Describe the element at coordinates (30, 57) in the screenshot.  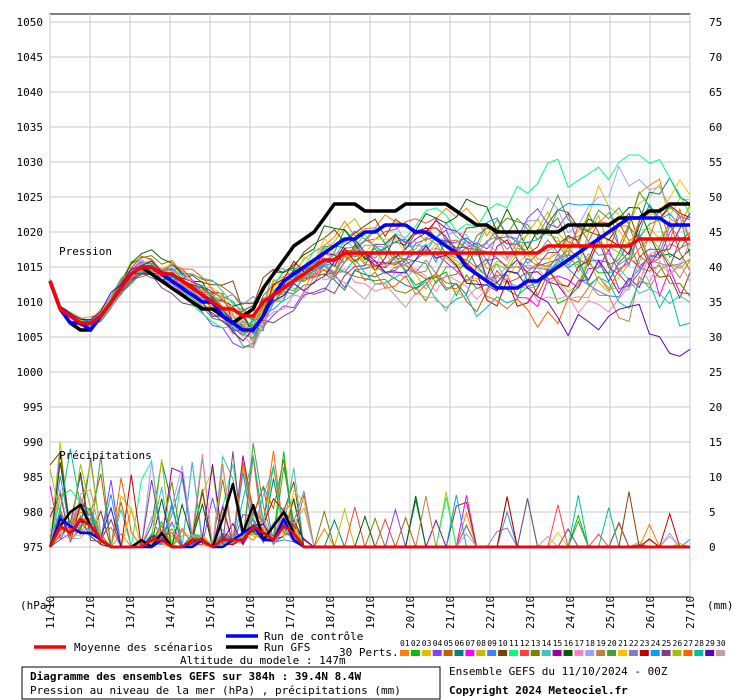
I see `left-tick-label: 1045` at that location.